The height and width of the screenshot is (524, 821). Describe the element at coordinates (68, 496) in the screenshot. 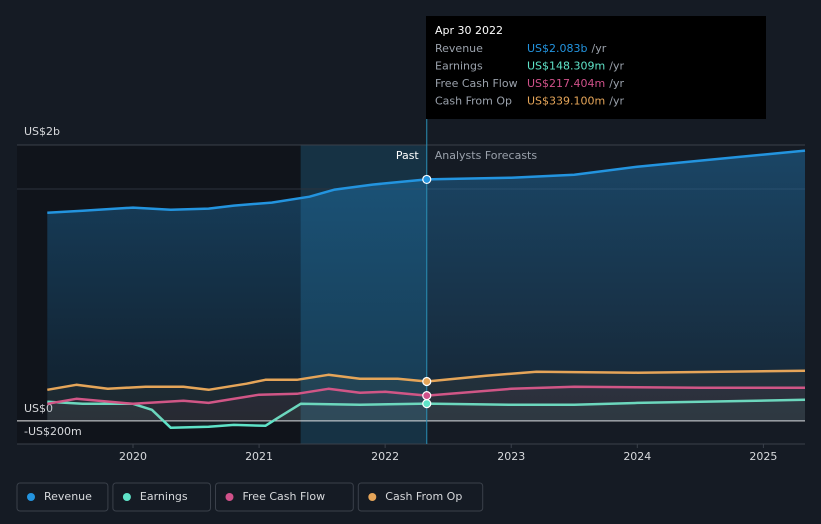

I see `legend-label: Revenue` at that location.